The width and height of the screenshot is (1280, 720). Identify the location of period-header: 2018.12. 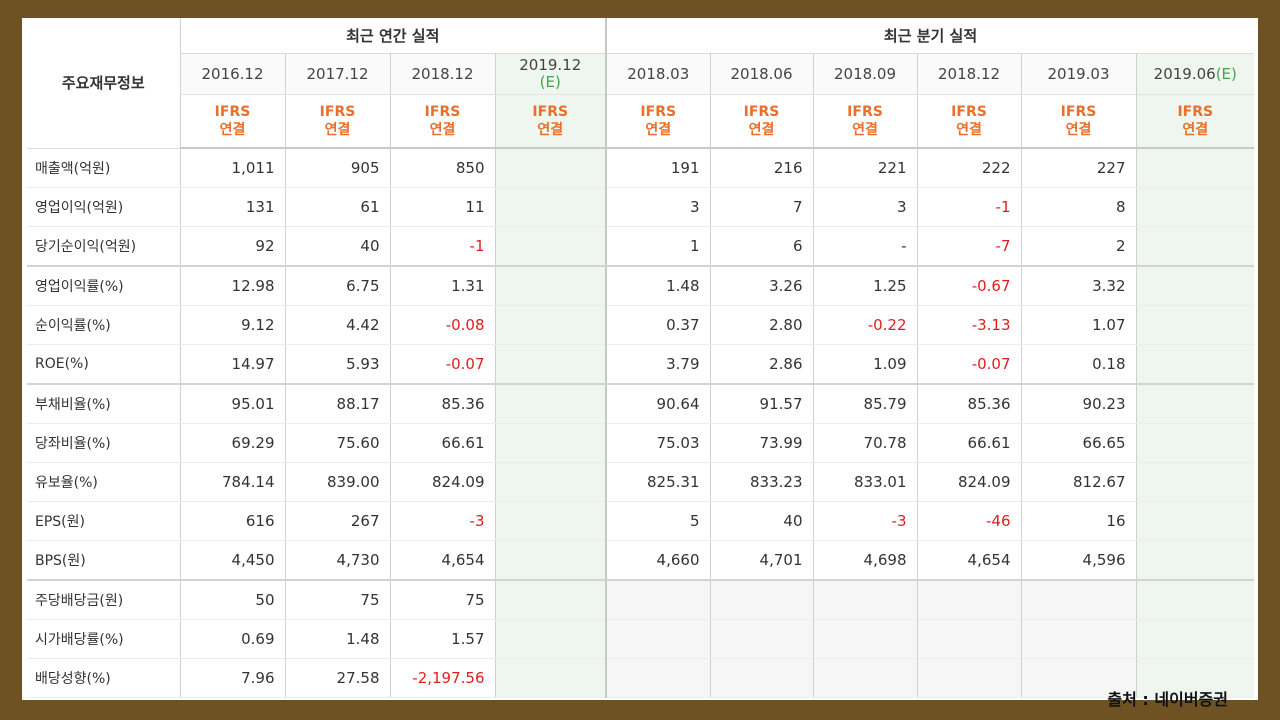
(968, 74).